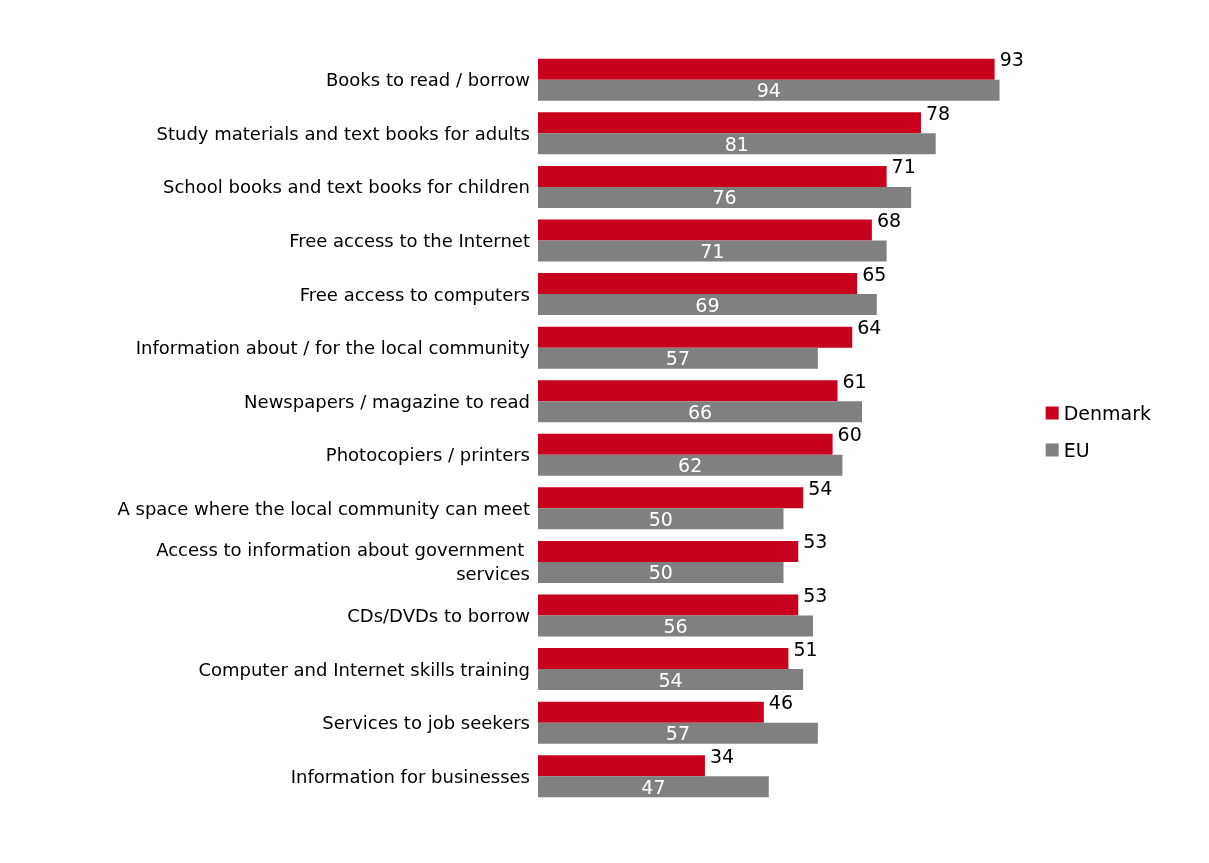 The image size is (1209, 863). Describe the element at coordinates (889, 220) in the screenshot. I see `data-label: 68` at that location.